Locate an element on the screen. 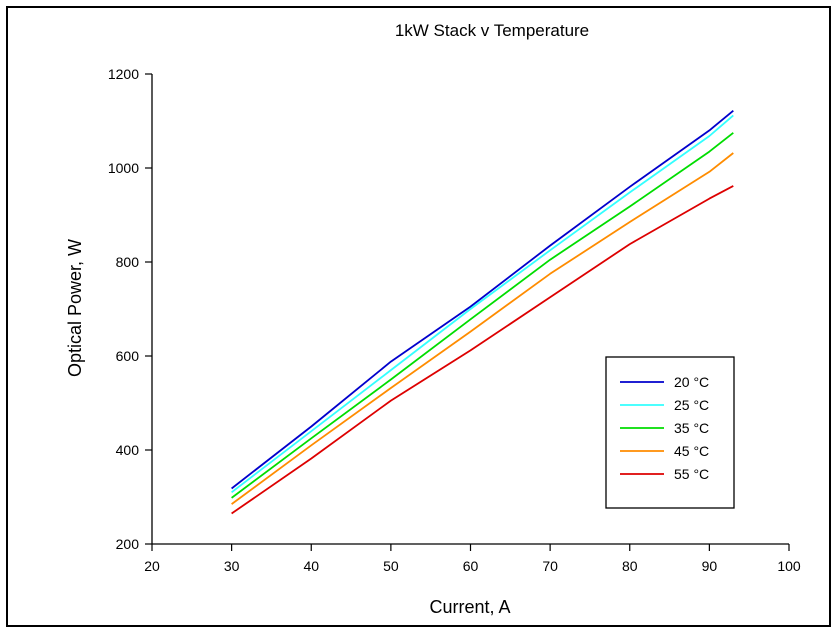 Image resolution: width=839 pixels, height=633 pixels. legend-label-3: 45 °C is located at coordinates (691, 451).